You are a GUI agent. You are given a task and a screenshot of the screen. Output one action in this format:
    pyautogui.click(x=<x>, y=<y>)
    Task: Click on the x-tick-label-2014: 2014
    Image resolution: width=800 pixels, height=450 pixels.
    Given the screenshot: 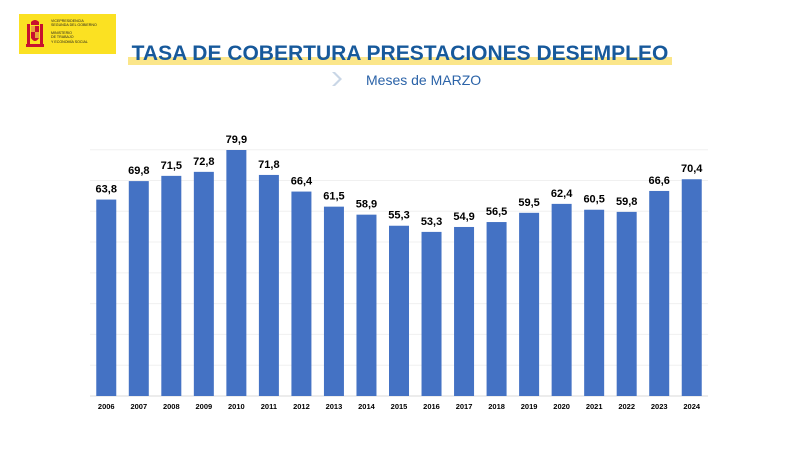 What is the action you would take?
    pyautogui.click(x=367, y=406)
    